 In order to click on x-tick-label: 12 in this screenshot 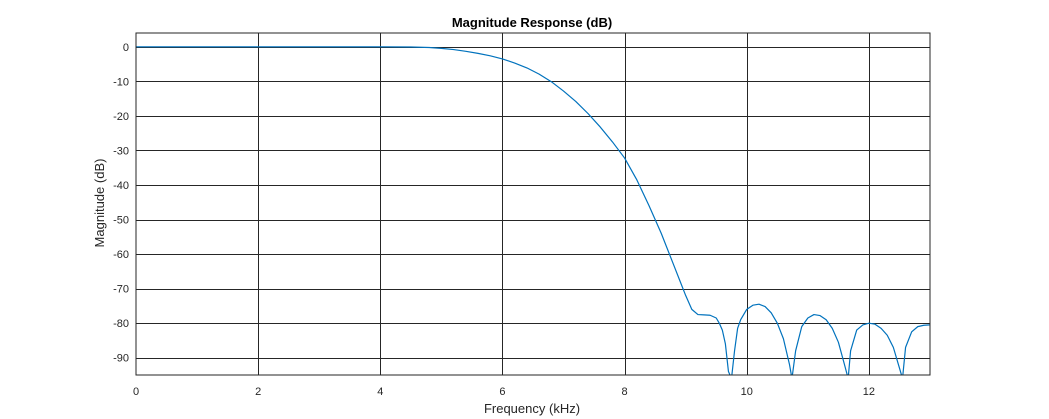, I will do `click(869, 392)`.